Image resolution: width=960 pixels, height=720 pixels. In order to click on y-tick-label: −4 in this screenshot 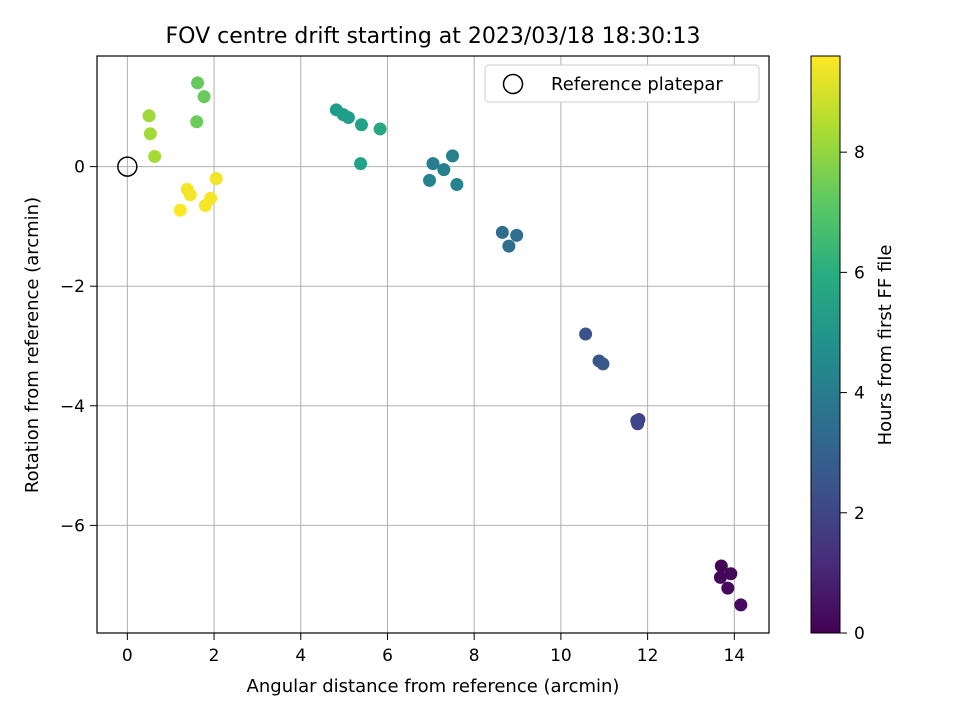, I will do `click(72, 407)`.